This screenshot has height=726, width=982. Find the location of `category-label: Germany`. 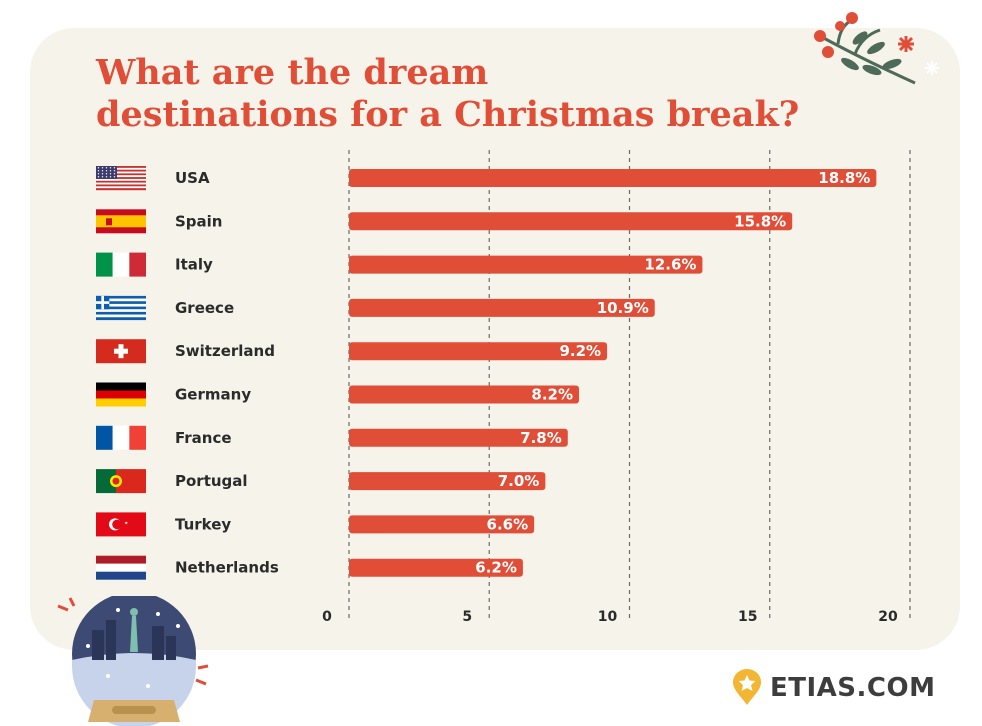

category-label: Germany is located at coordinates (213, 395).